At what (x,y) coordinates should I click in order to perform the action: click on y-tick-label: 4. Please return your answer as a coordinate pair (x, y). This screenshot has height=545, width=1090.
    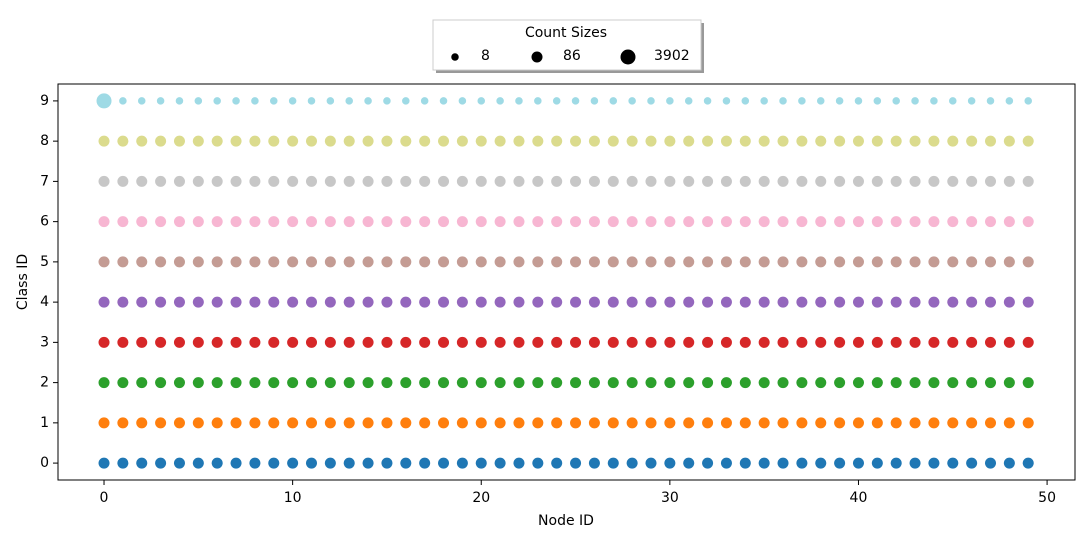
    Looking at the image, I should click on (44, 302).